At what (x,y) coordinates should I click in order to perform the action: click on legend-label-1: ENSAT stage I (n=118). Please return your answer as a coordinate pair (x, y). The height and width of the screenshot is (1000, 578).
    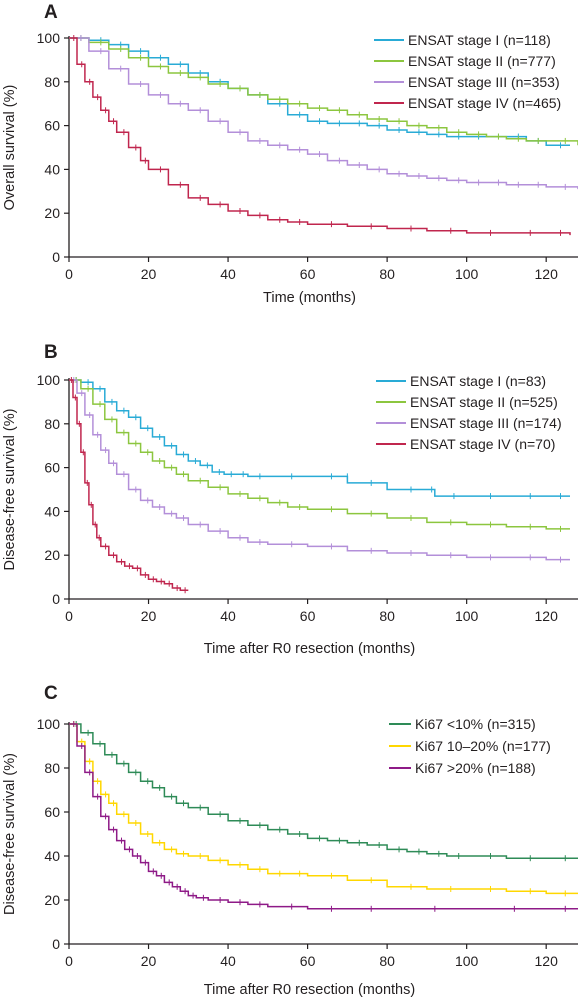
    Looking at the image, I should click on (479, 40).